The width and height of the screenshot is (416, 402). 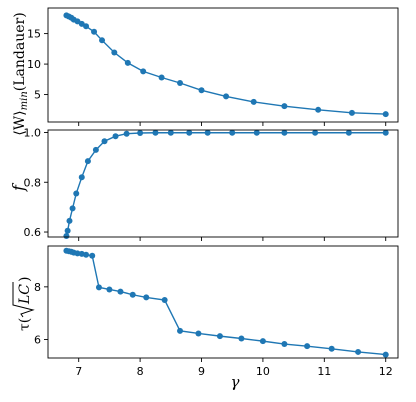 I want to click on ylabel-sub: min, so click(x=24, y=100).